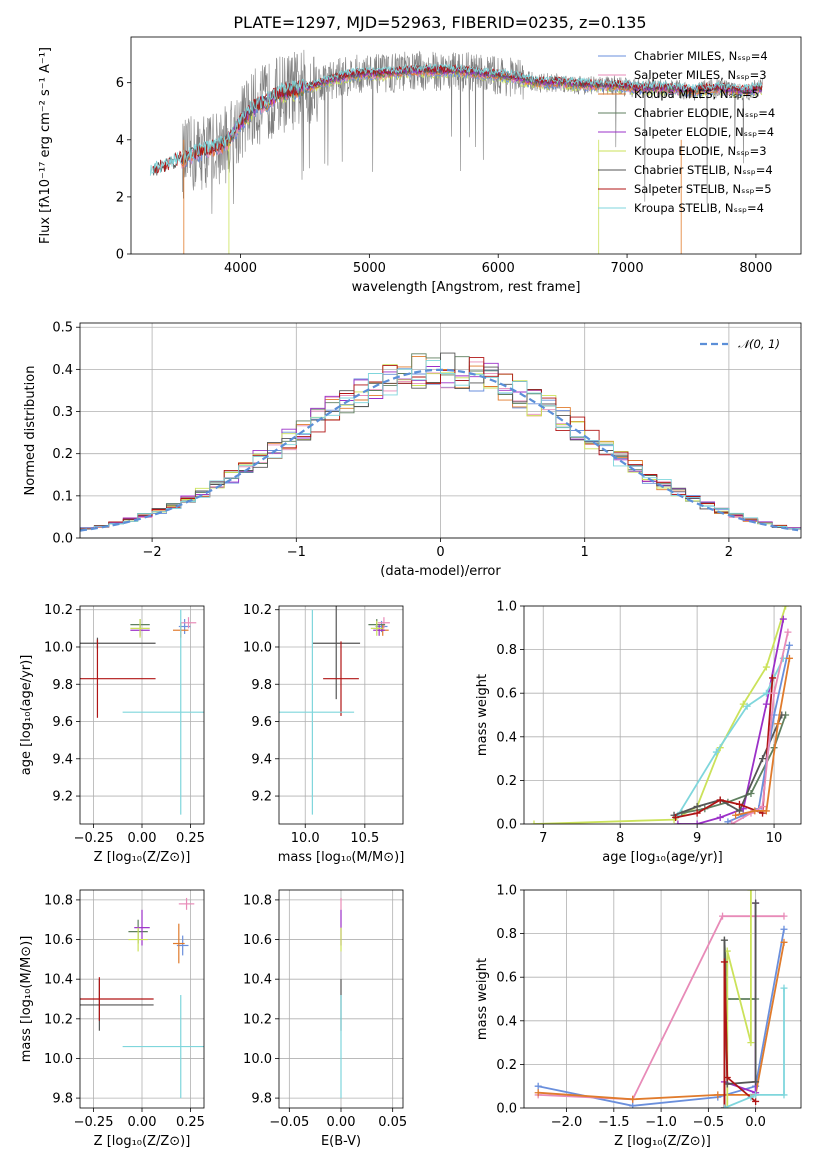 Image resolution: width=819 pixels, height=1170 pixels. Describe the element at coordinates (740, 1034) in the screenshot. I see `mass-weight-line-salpeter_stelib` at that location.